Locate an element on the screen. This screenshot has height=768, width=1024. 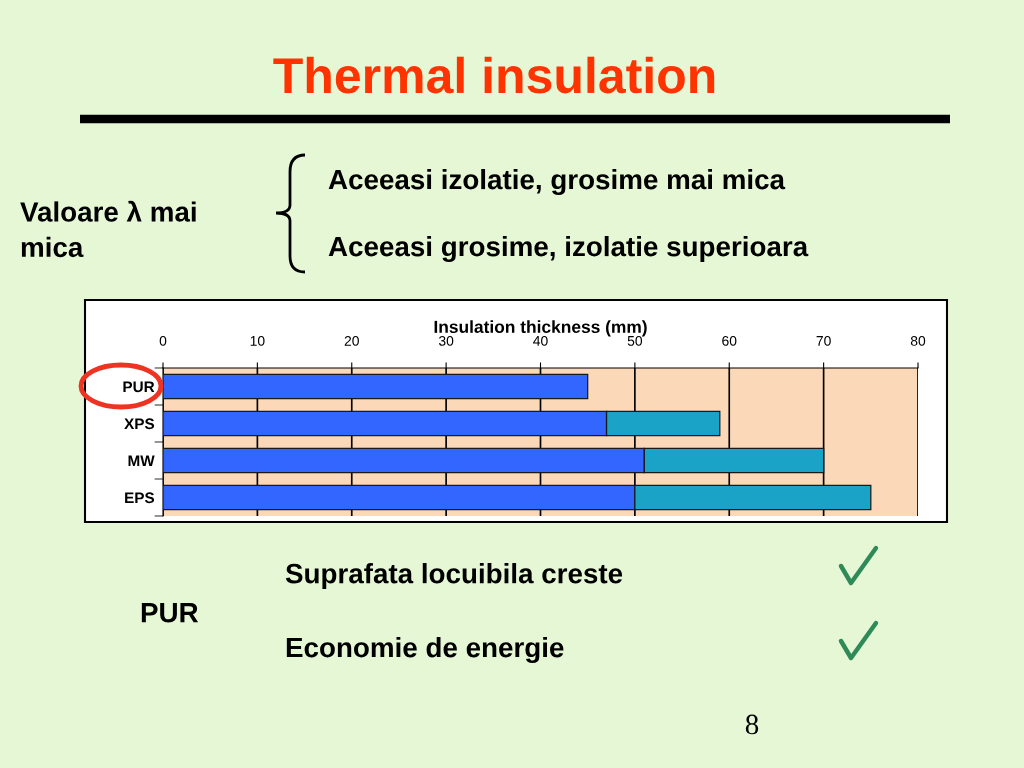
y-tick-label: MW is located at coordinates (141, 461).